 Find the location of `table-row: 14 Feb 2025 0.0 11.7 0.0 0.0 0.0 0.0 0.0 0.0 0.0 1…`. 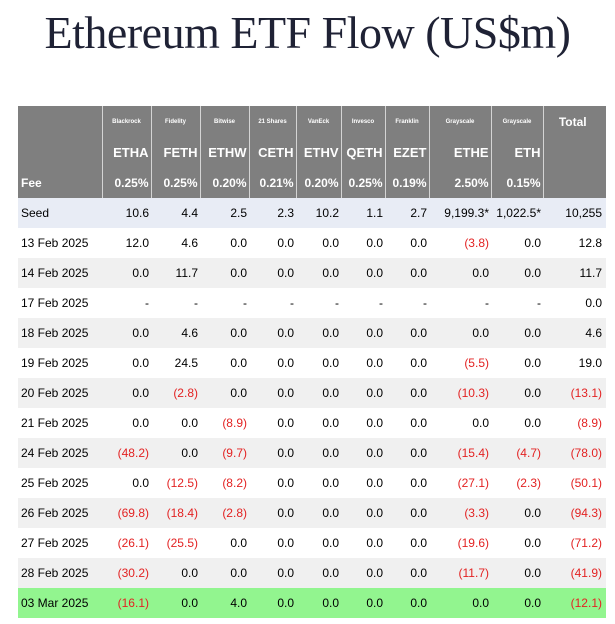

table-row: 14 Feb 2025 0.0 11.7 0.0 0.0 0.0 0.0 0.0 0.0 0.0 1… is located at coordinates (312, 273).